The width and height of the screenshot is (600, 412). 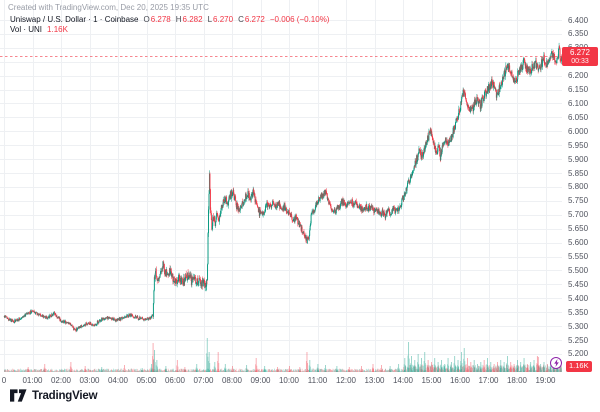 What do you see at coordinates (299, 19) in the screenshot?
I see `price-change: −0.006 (−0.10%)` at bounding box center [299, 19].